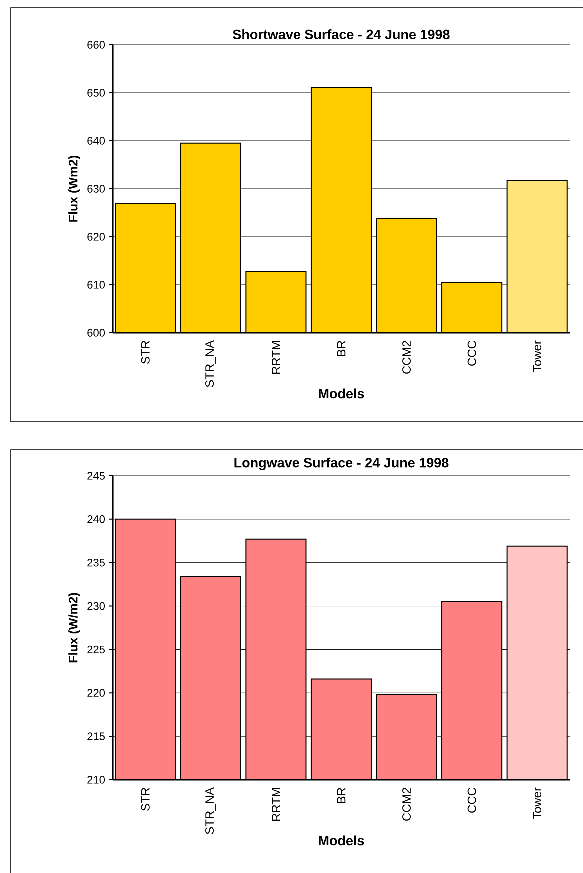  Describe the element at coordinates (96, 562) in the screenshot. I see `y-tick-label: 235` at that location.